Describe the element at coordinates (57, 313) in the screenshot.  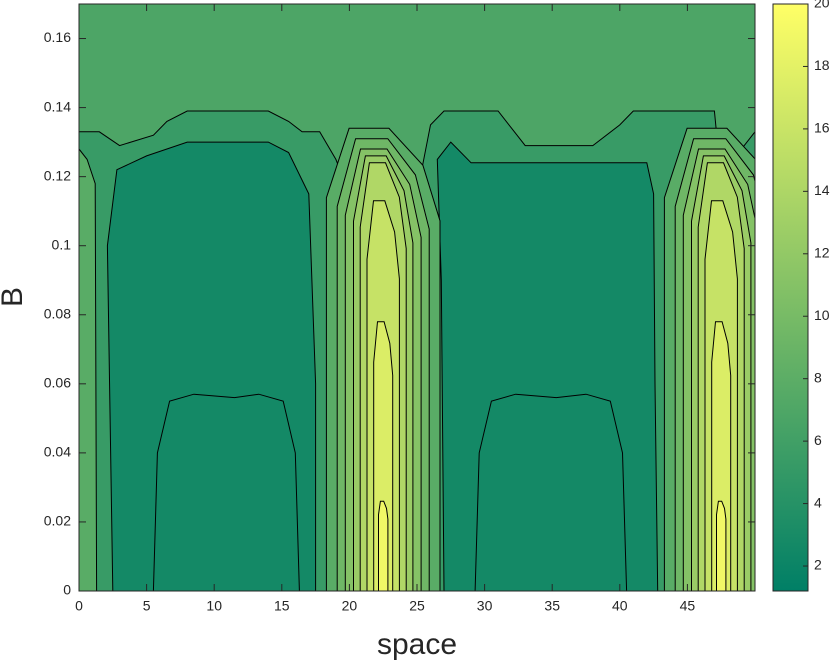
I see `y-tick-label: 0.08` at that location.